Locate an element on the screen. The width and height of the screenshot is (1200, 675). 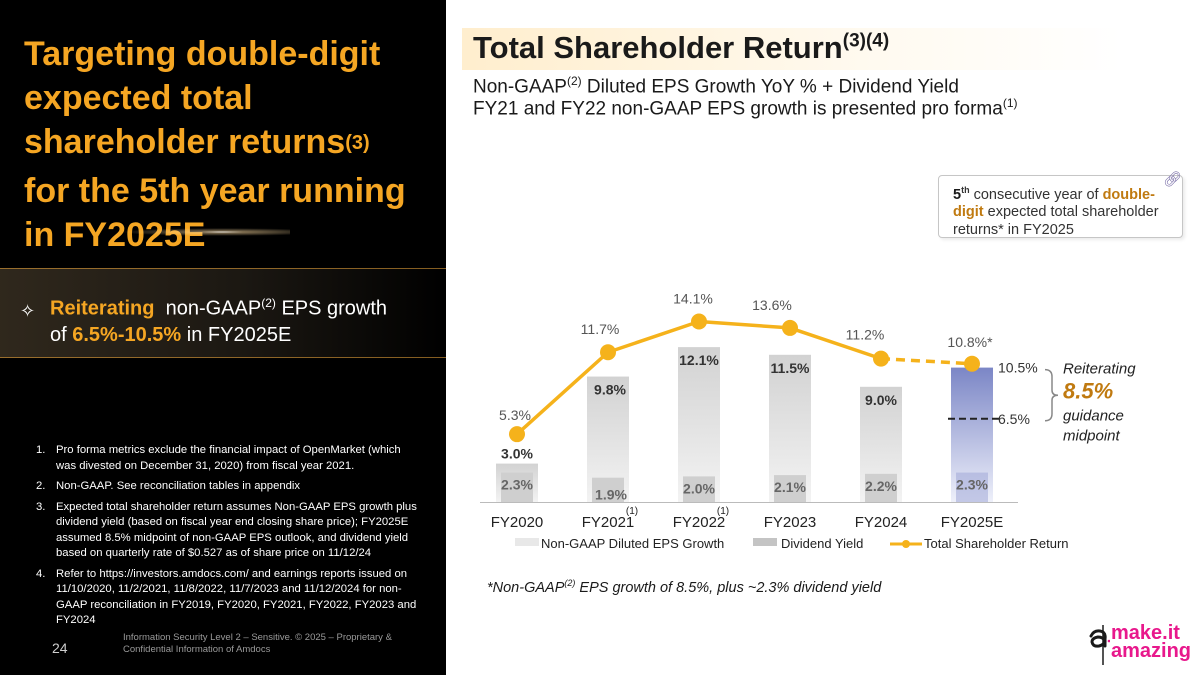
brand-tagline: make.it amazing is located at coordinates (1151, 641).